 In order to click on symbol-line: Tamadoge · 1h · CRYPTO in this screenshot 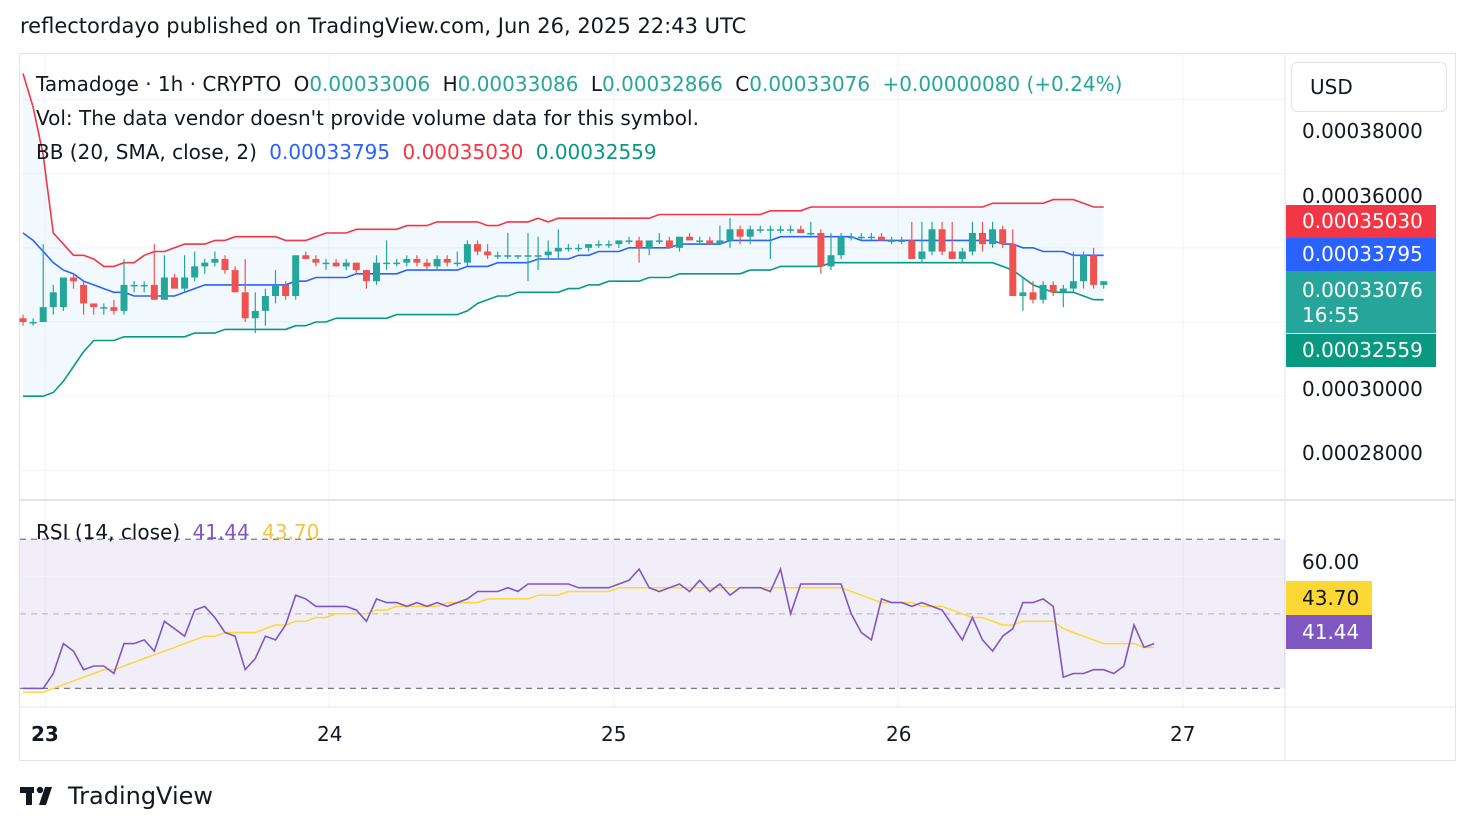, I will do `click(159, 84)`.